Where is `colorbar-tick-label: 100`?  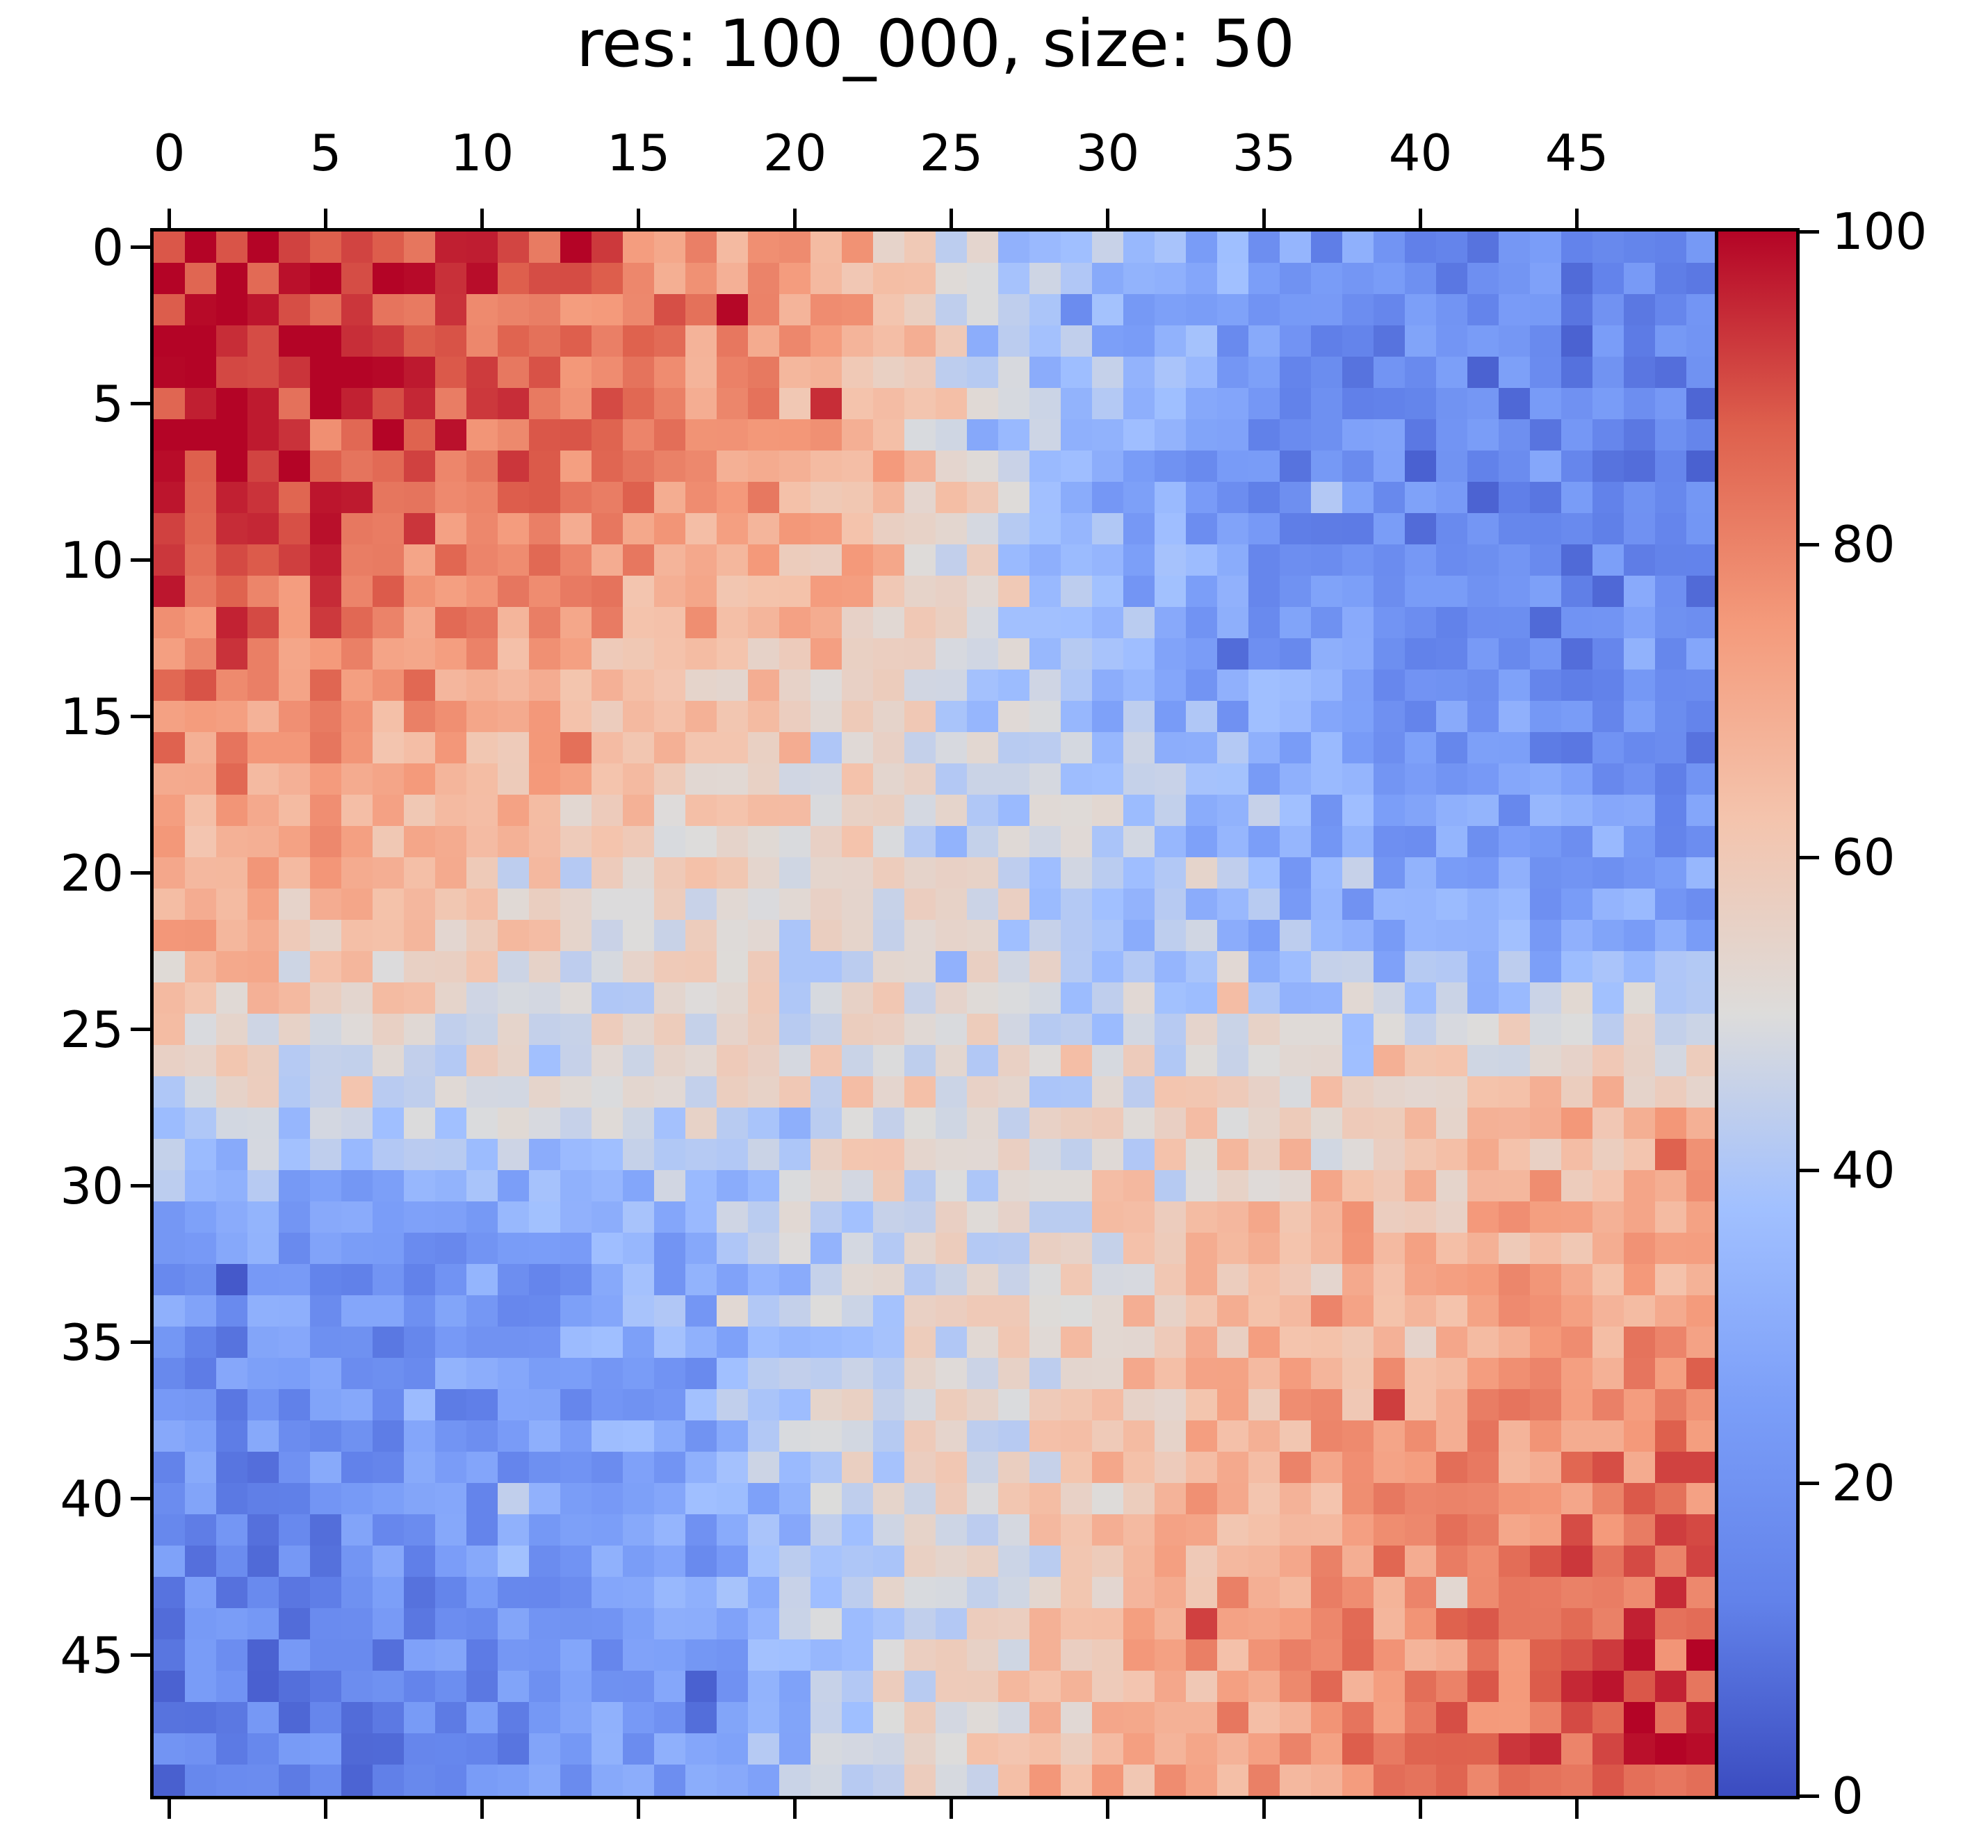 colorbar-tick-label: 100 is located at coordinates (1880, 231).